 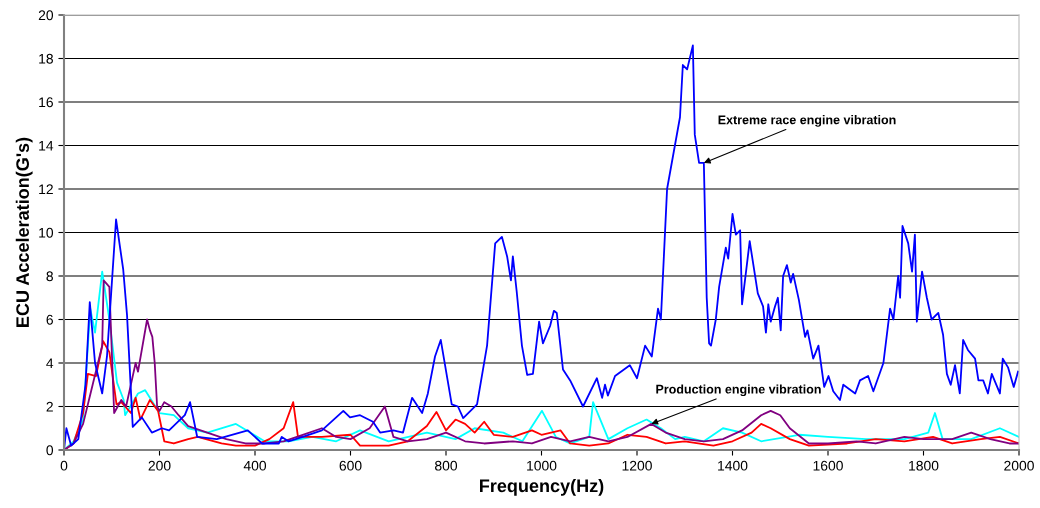 What do you see at coordinates (49, 276) in the screenshot?
I see `y-tick-label: 8` at bounding box center [49, 276].